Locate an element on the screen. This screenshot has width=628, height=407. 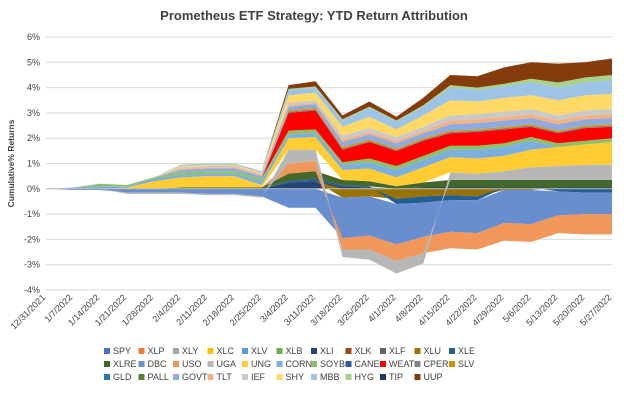
y-tick-label: 6% is located at coordinates (33, 37).